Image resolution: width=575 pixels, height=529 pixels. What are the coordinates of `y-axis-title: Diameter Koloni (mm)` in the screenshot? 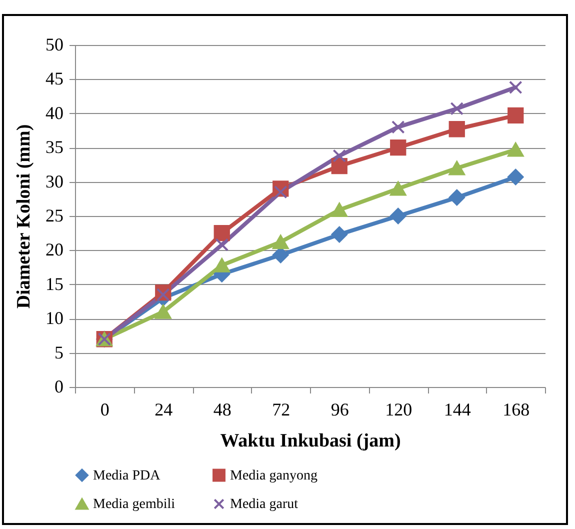 It's located at (24, 216).